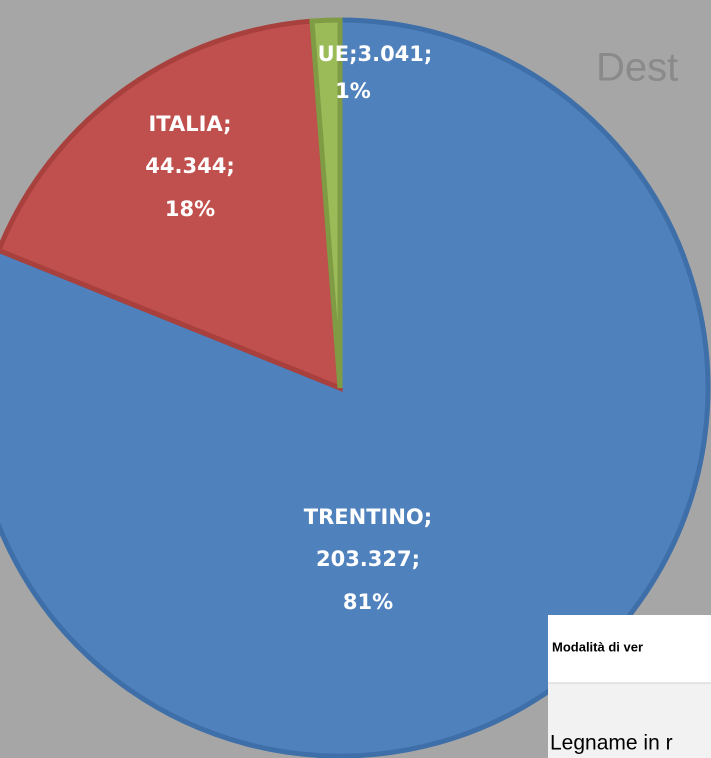 Image resolution: width=711 pixels, height=758 pixels. Describe the element at coordinates (353, 91) in the screenshot. I see `percent-label: 1%` at that location.